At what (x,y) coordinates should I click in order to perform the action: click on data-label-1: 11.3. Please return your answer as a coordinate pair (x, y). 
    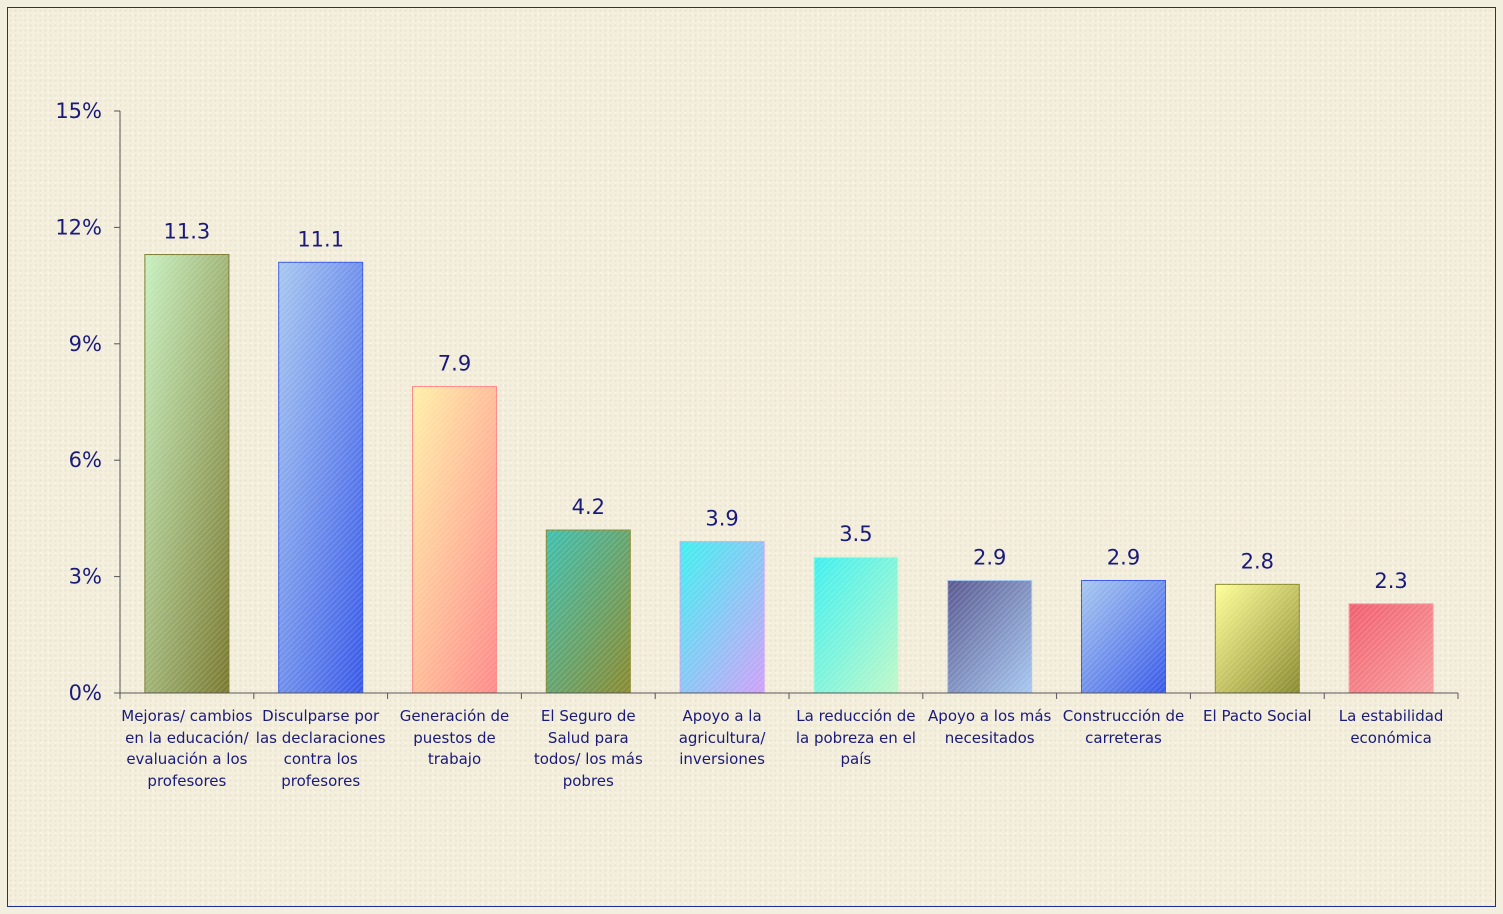
    Looking at the image, I should click on (187, 232).